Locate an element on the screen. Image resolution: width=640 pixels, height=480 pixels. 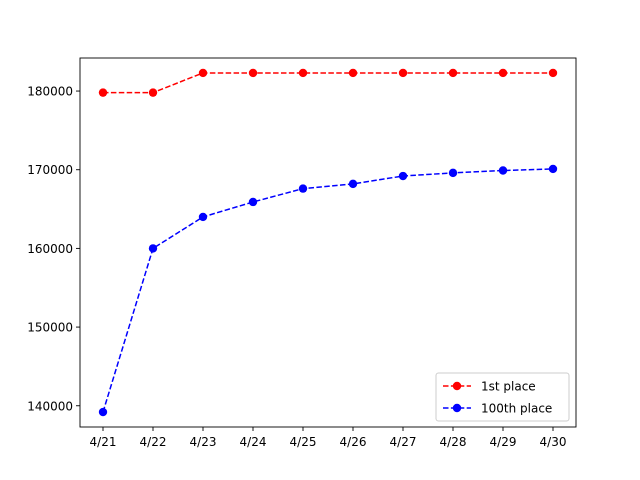
legend: 1st place 100th place is located at coordinates (502, 397).